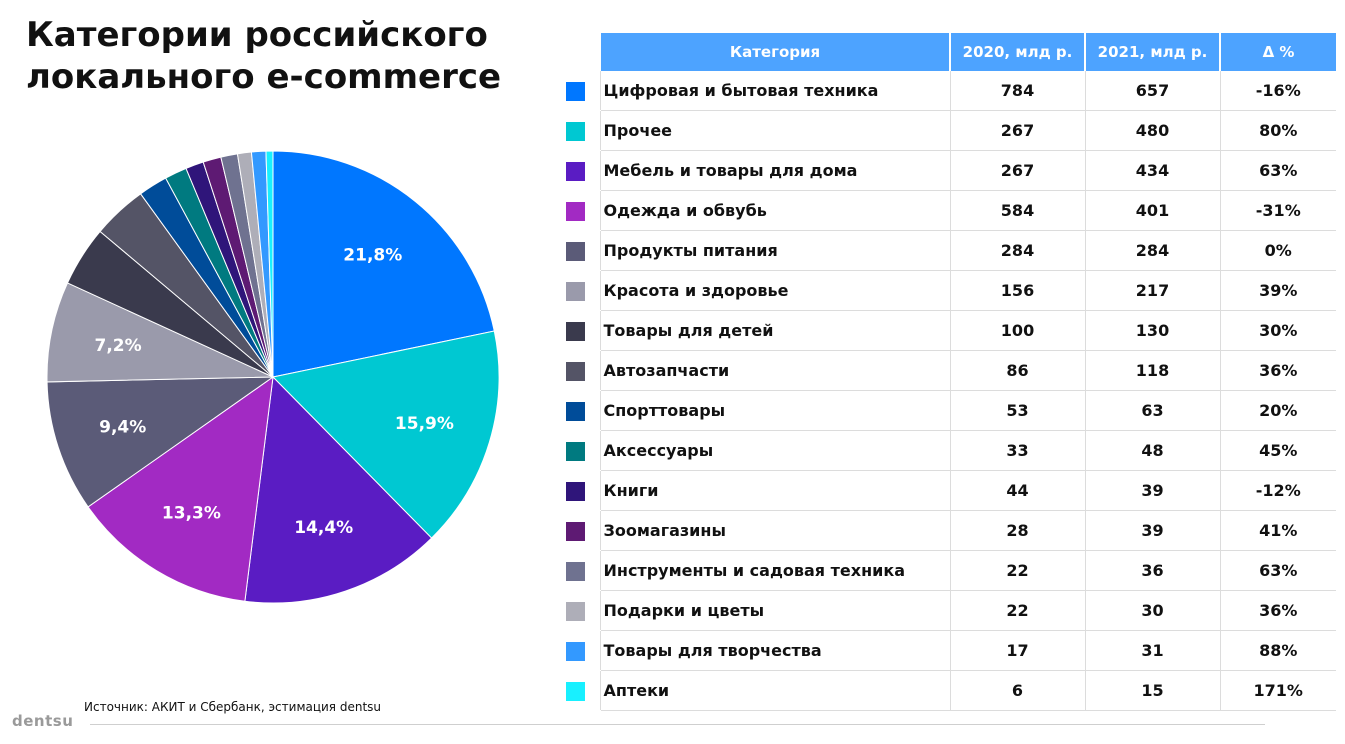 This screenshot has height=744, width=1345. Describe the element at coordinates (1277, 330) in the screenshot. I see `cell-delta: 30%` at that location.